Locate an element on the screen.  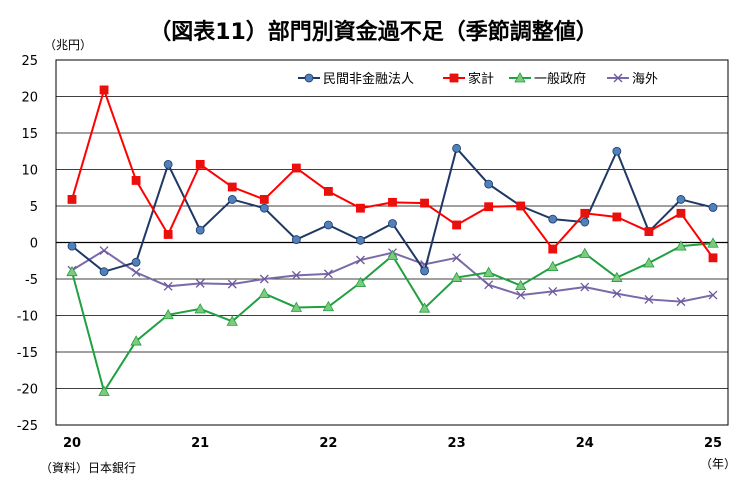
legend-item: 民間非金融法人 is located at coordinates (356, 79).